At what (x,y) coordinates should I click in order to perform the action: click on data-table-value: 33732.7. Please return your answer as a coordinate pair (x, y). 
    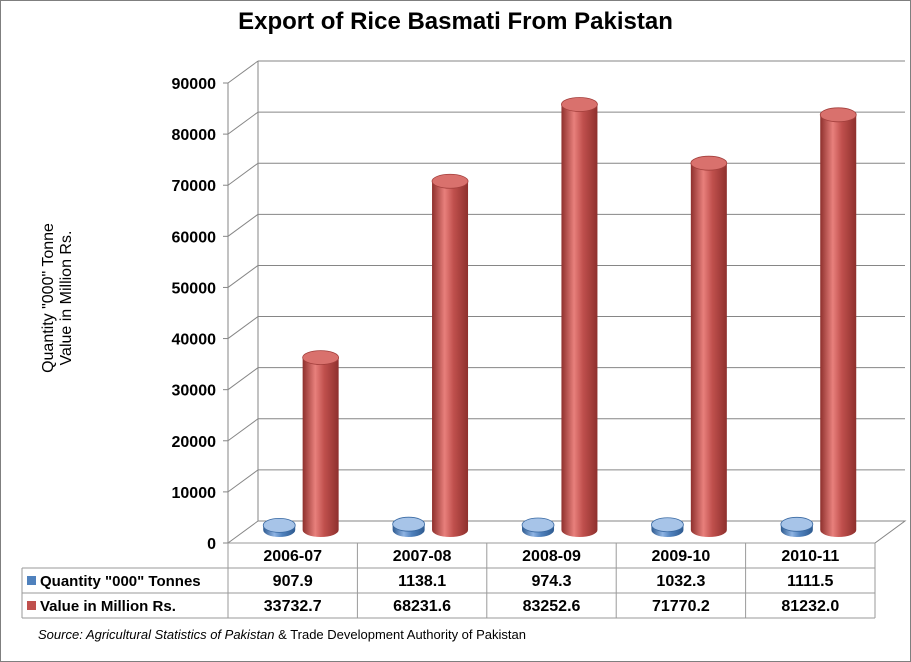
    Looking at the image, I should click on (293, 606).